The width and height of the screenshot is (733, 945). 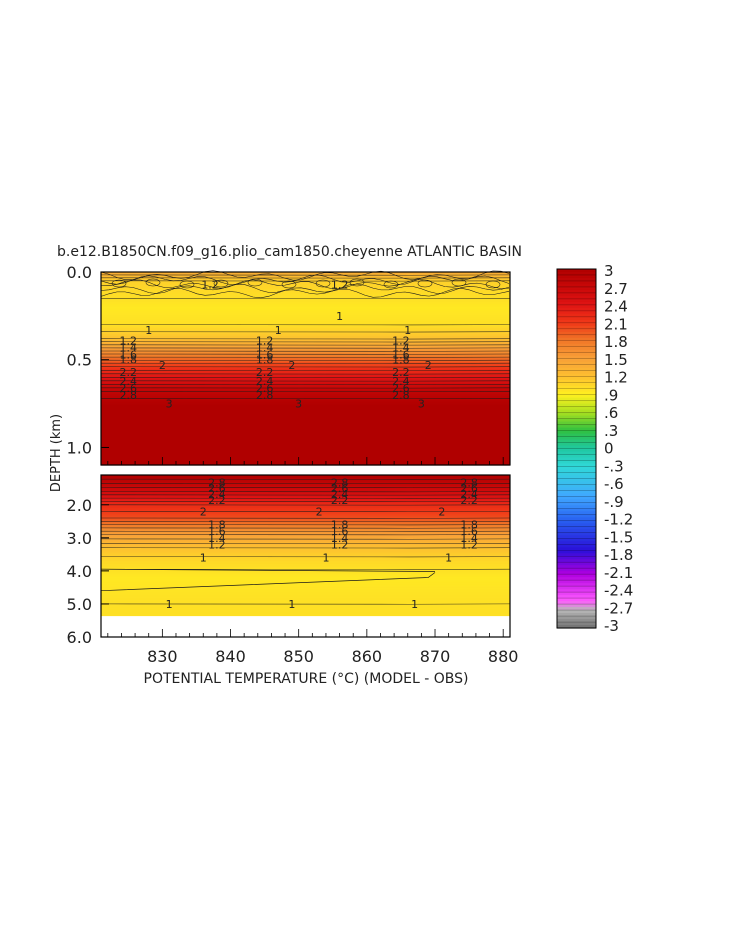 I want to click on x-tick-label: 830, so click(x=162, y=656).